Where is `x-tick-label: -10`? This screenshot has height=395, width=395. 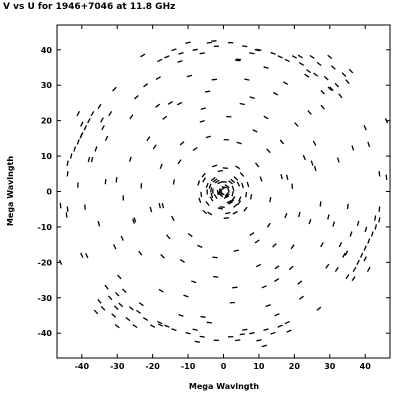
x-tick-label: -10 is located at coordinates (188, 366).